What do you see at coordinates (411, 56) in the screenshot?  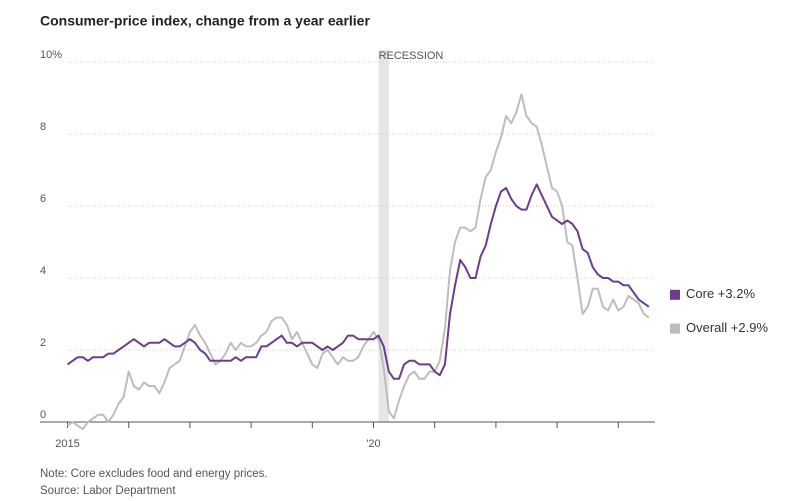 I see `recession-label: RECESSION` at bounding box center [411, 56].